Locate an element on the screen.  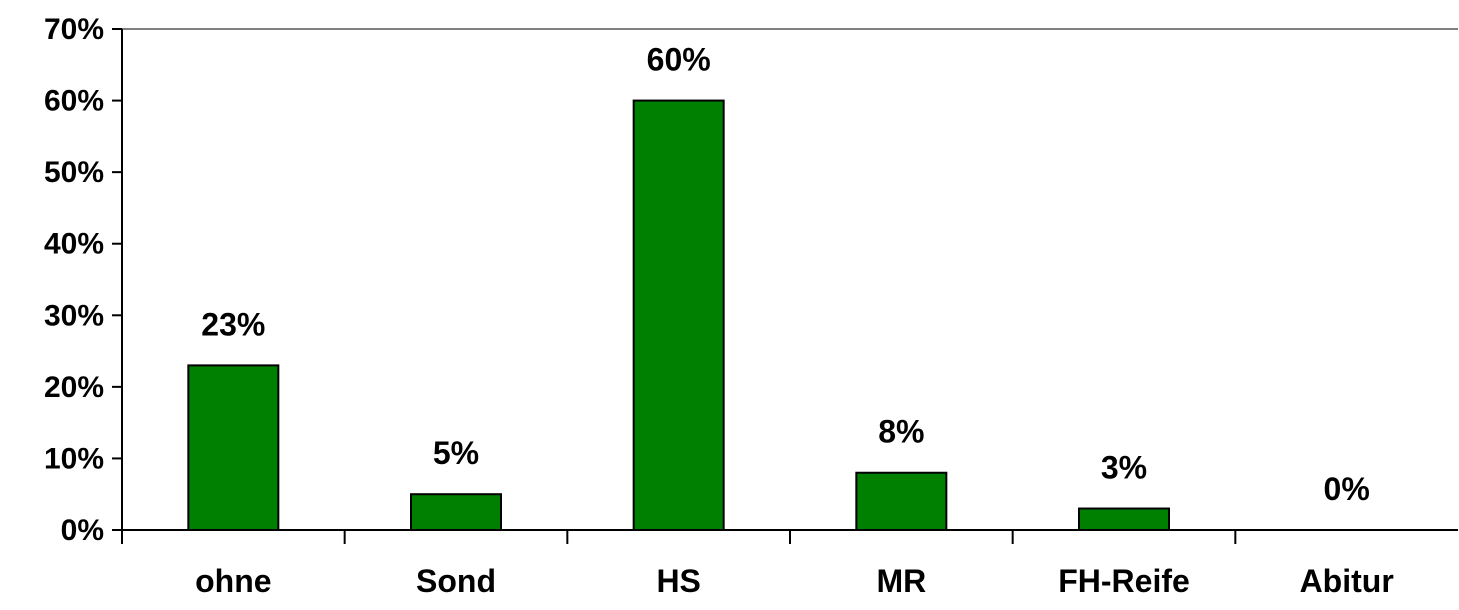
y-tick-label: 0% is located at coordinates (82, 530).